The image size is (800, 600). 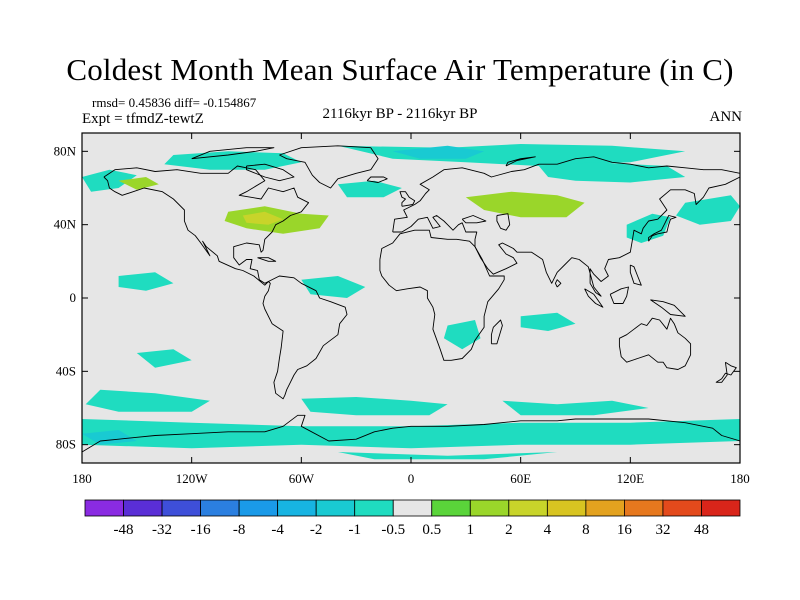 I want to click on coastline-madagascar, so click(x=496, y=332).